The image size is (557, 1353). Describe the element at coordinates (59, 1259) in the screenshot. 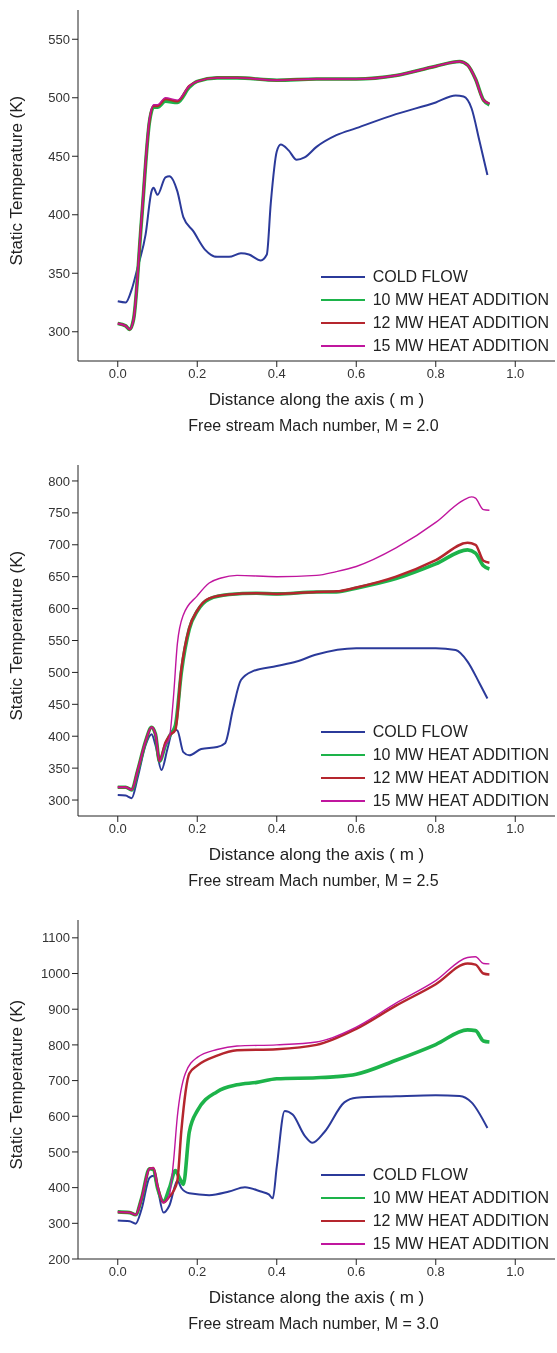

I see `y-tick-label: 200` at that location.